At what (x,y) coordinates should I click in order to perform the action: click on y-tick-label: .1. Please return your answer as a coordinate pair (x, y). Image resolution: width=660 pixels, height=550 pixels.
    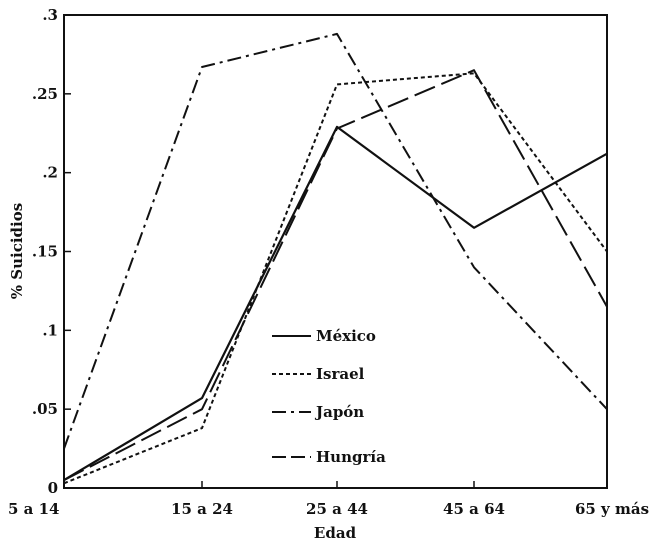
    Looking at the image, I should click on (50, 330).